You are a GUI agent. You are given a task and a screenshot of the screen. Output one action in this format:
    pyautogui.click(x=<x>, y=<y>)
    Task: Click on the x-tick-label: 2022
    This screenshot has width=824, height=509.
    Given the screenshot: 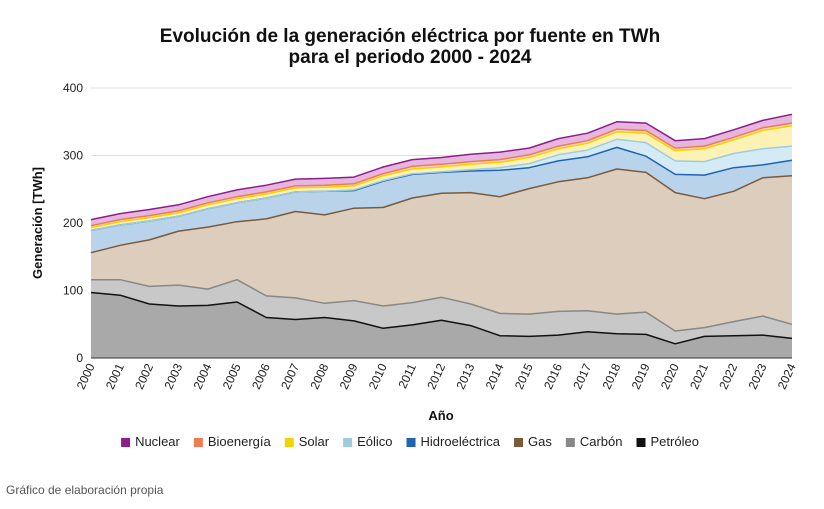 What is the action you would take?
    pyautogui.click(x=728, y=376)
    